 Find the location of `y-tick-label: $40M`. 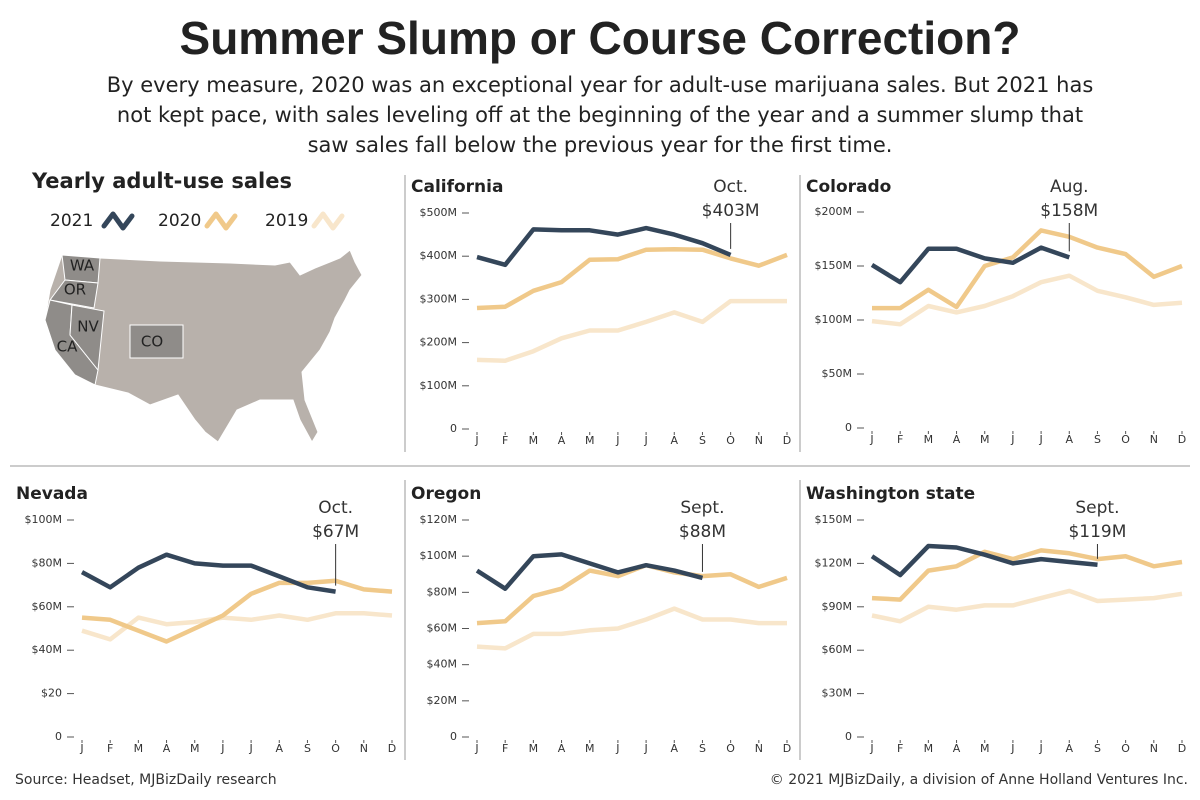

y-tick-label: $40M is located at coordinates (442, 664).